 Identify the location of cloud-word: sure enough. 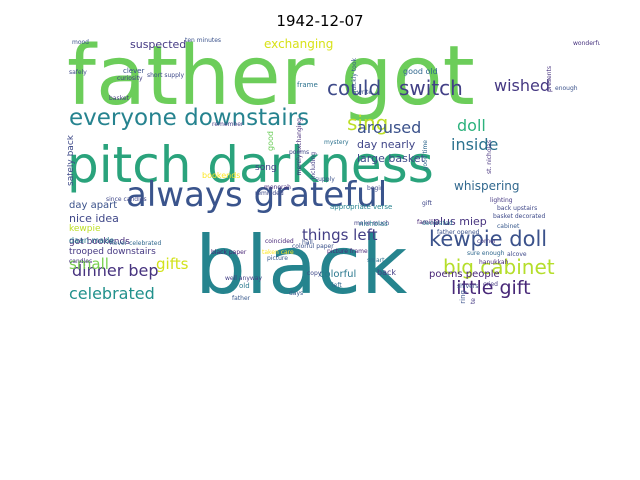
(486, 253).